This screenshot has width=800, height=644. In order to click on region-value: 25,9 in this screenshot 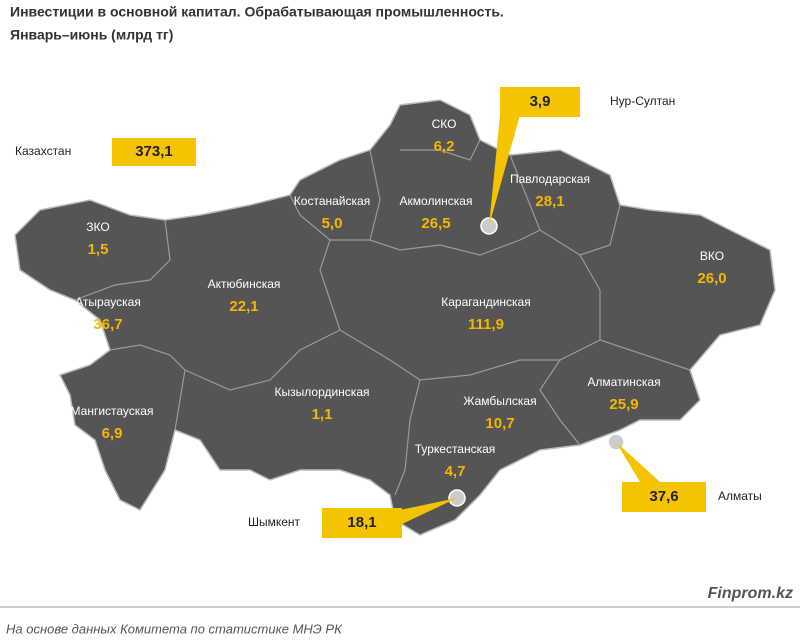, I will do `click(623, 404)`.